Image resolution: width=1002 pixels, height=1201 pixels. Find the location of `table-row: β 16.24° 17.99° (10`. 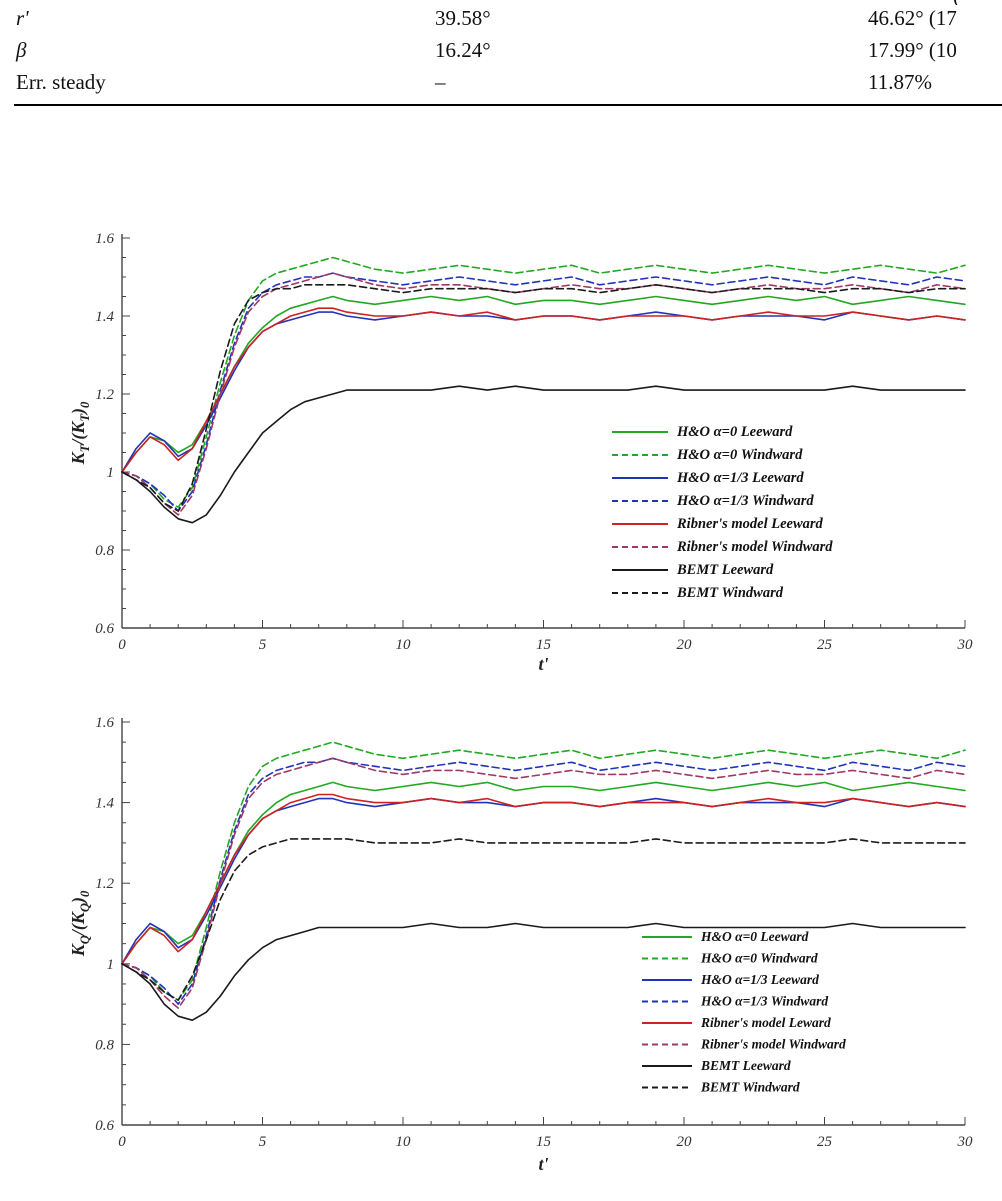

table-row: β 16.24° 17.99° (10 is located at coordinates (501, 53).